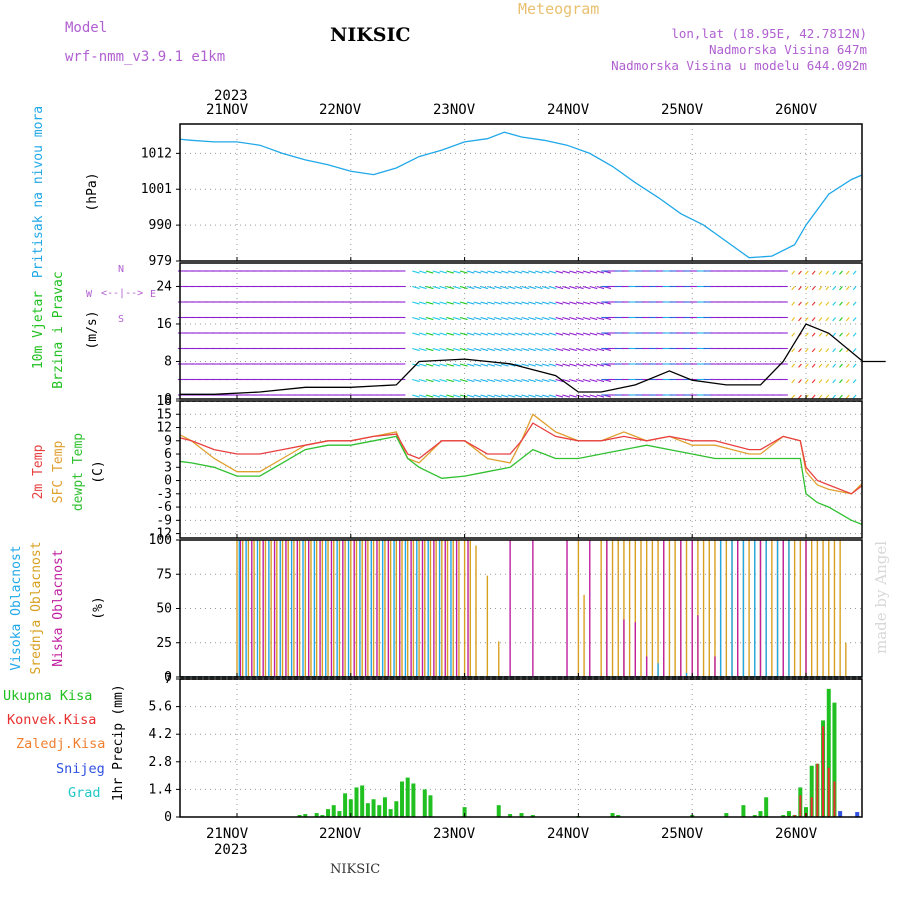  I want to click on y-tick-label: 15, so click(164, 414).